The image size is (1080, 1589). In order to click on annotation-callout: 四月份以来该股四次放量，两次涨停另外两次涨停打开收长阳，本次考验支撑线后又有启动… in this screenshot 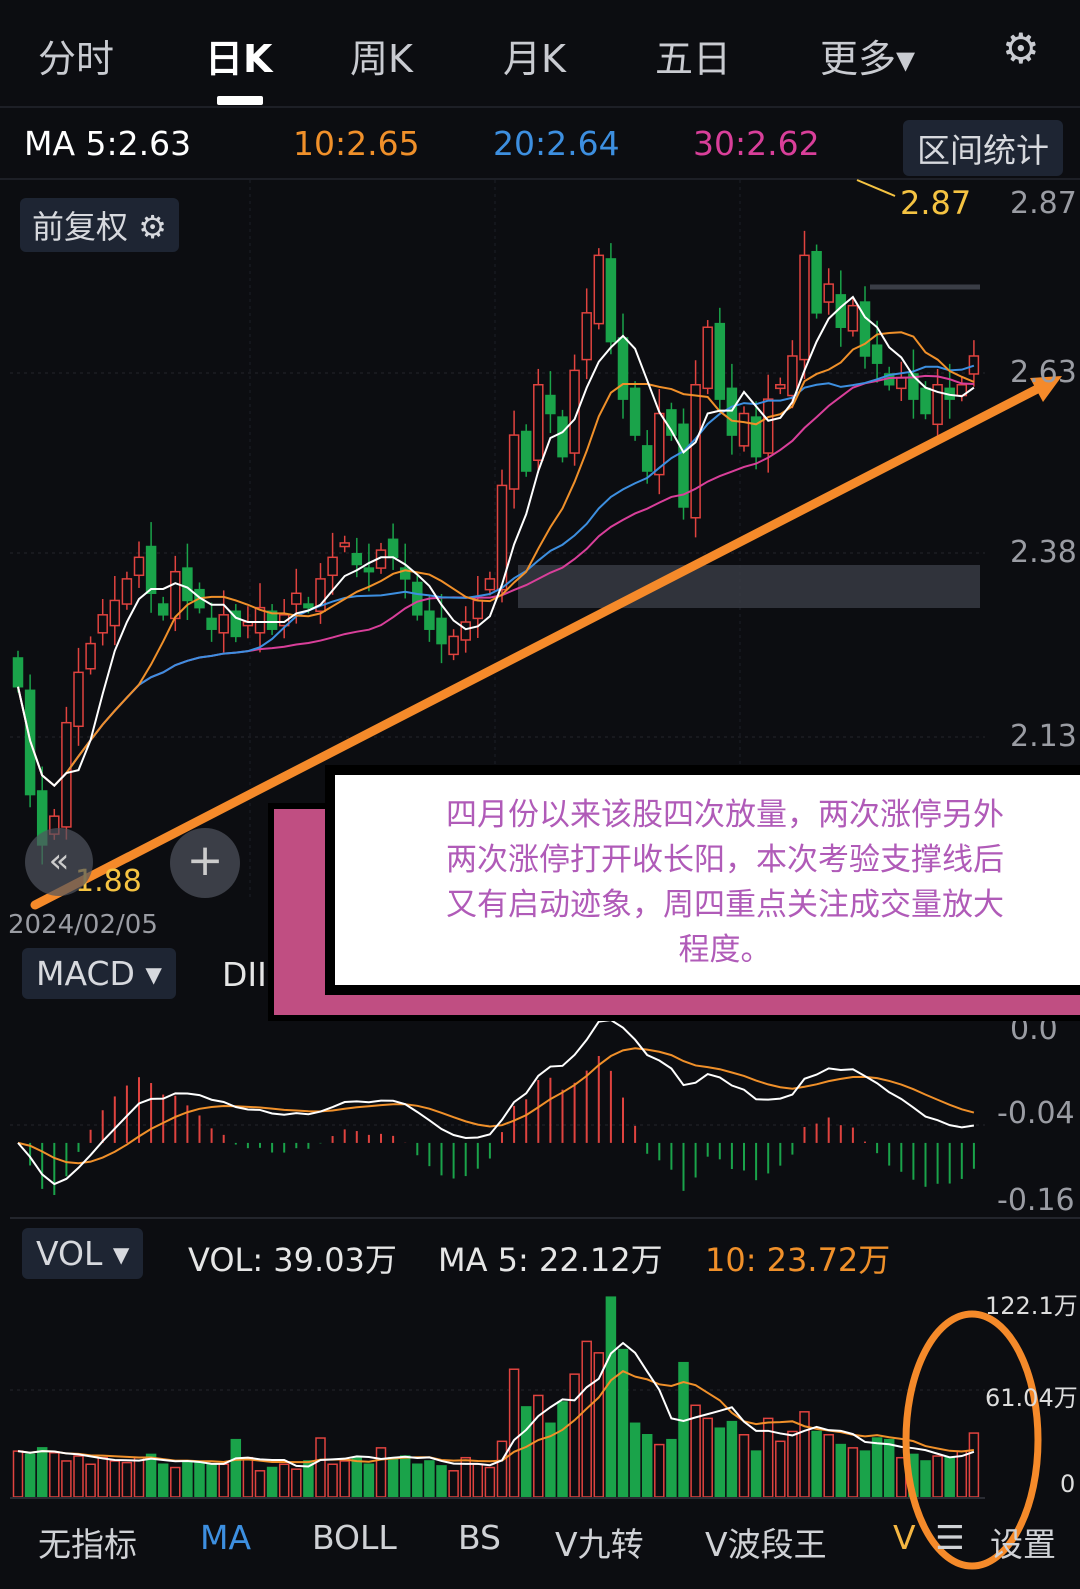, I will do `click(702, 880)`.